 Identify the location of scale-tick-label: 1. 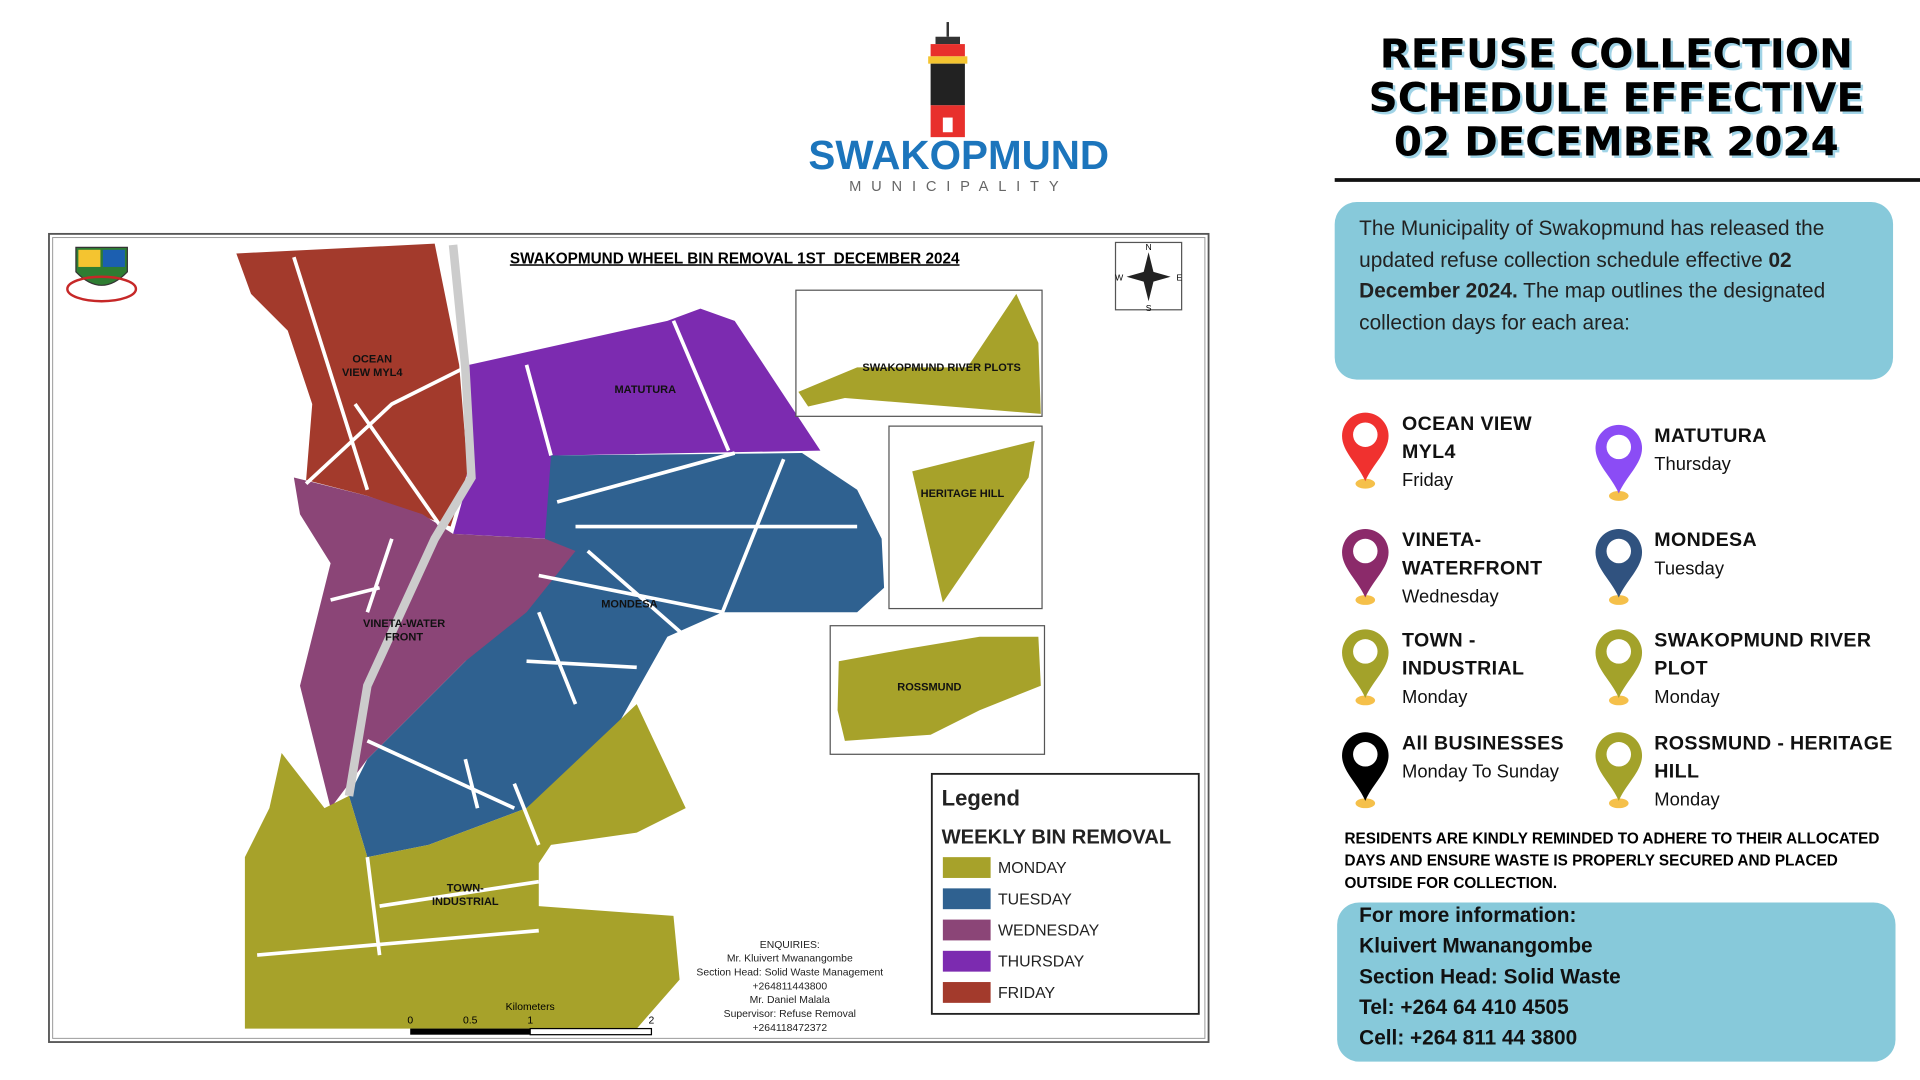
(530, 1021).